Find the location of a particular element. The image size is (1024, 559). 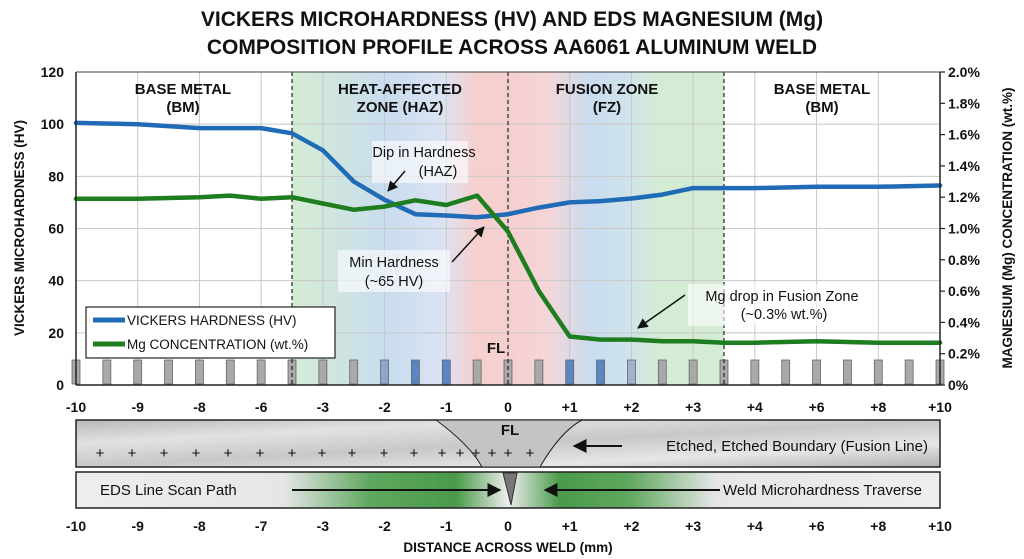

traverse-label: Weld Microhardness Traverse is located at coordinates (822, 490).